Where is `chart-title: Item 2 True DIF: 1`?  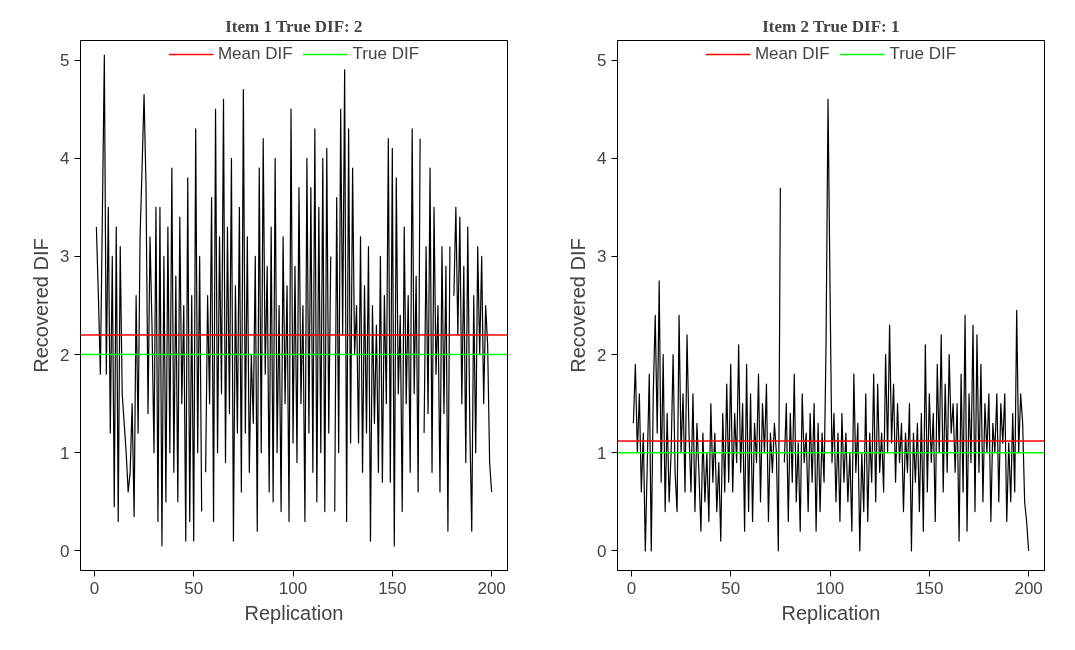 chart-title: Item 2 True DIF: 1 is located at coordinates (831, 26).